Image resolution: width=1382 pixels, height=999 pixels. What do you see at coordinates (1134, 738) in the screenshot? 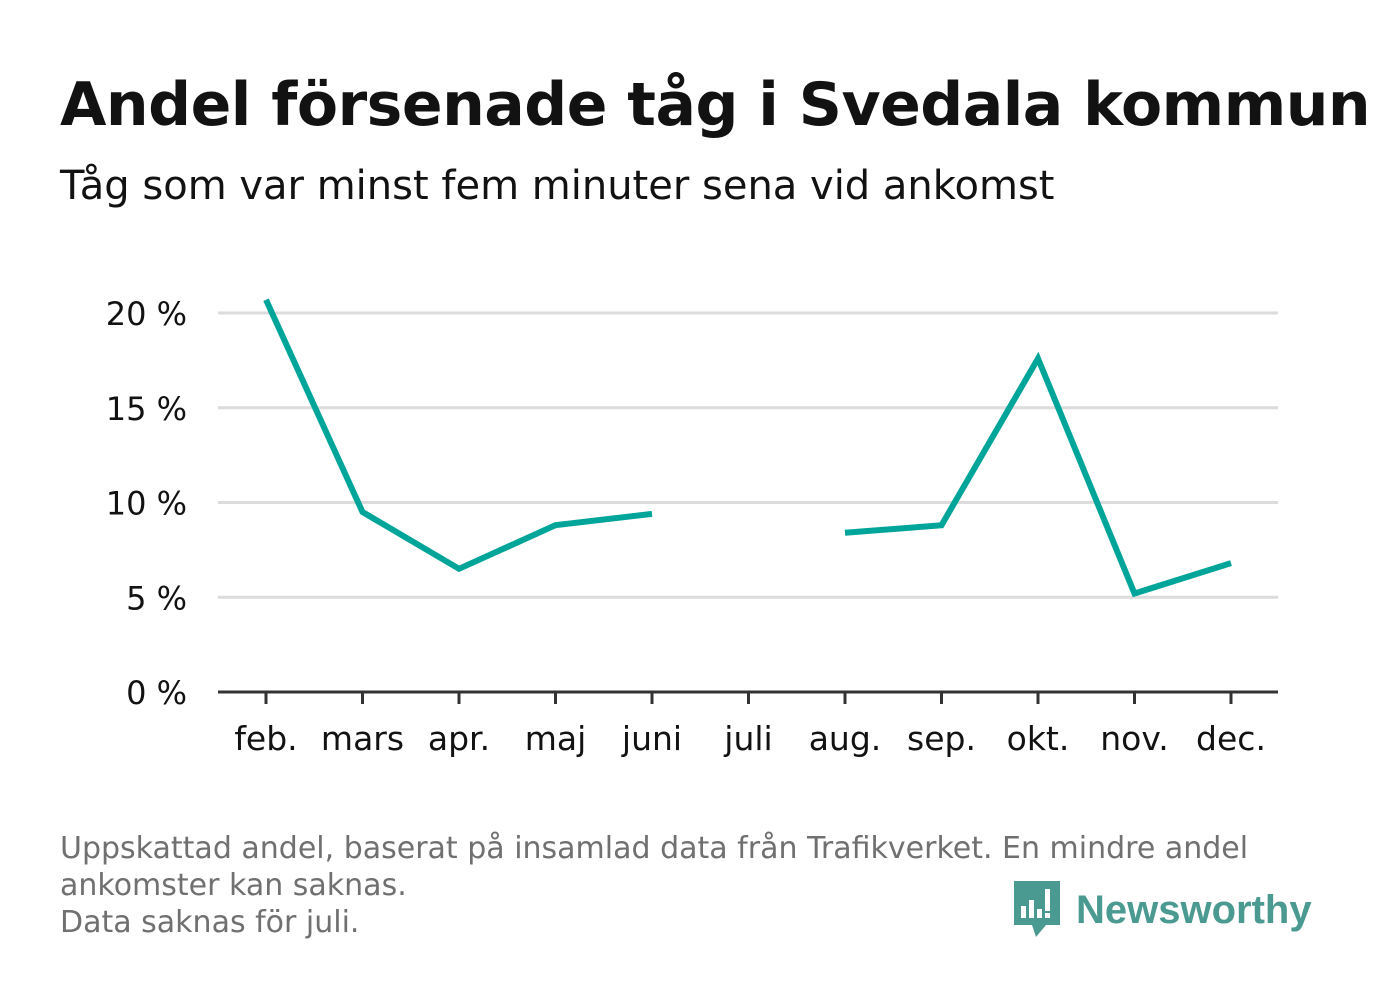
I see `x-tick-label: nov.` at bounding box center [1134, 738].